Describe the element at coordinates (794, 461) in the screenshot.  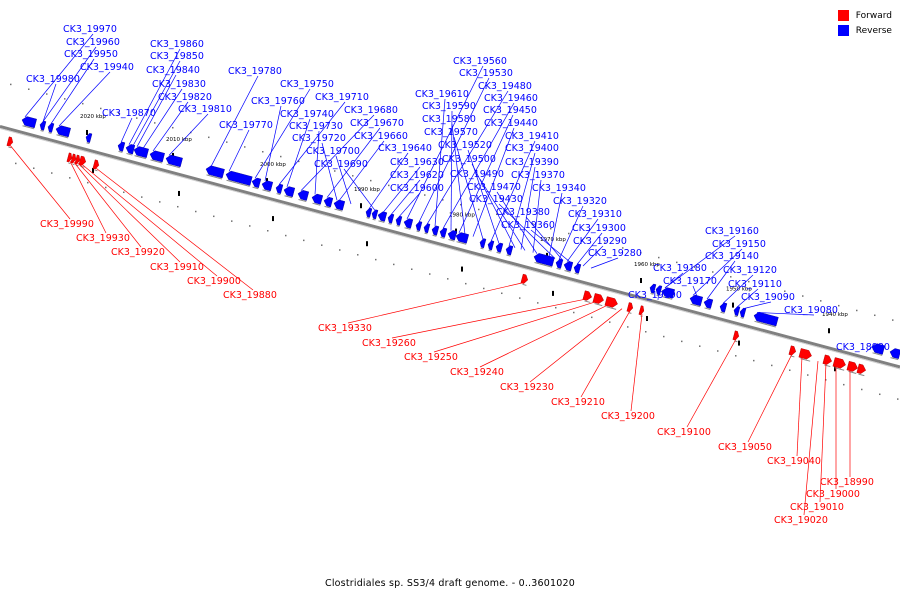
I see `forward-gene-label: CK3_19040` at that location.